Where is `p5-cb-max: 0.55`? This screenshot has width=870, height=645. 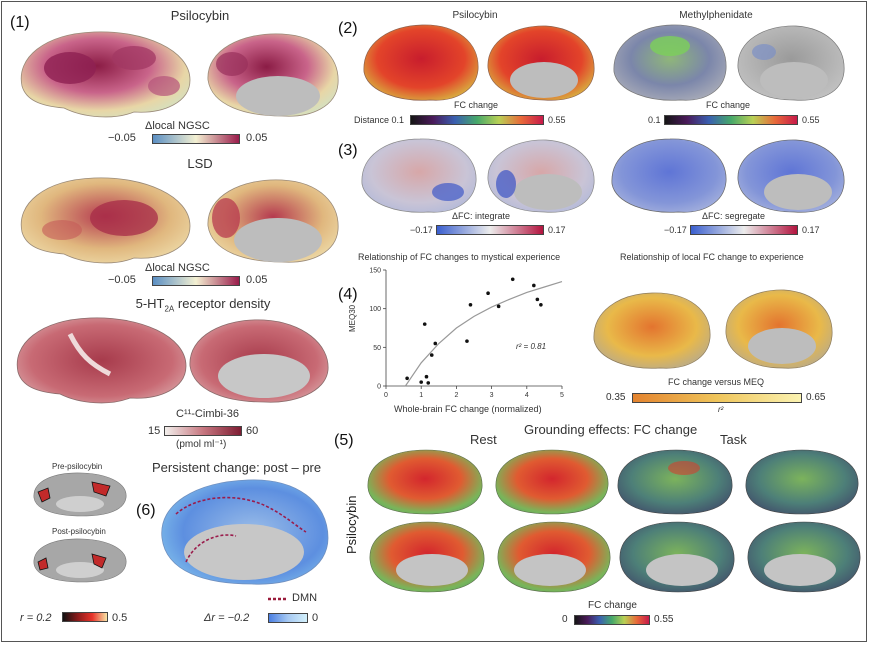 p5-cb-max: 0.55 is located at coordinates (664, 619).